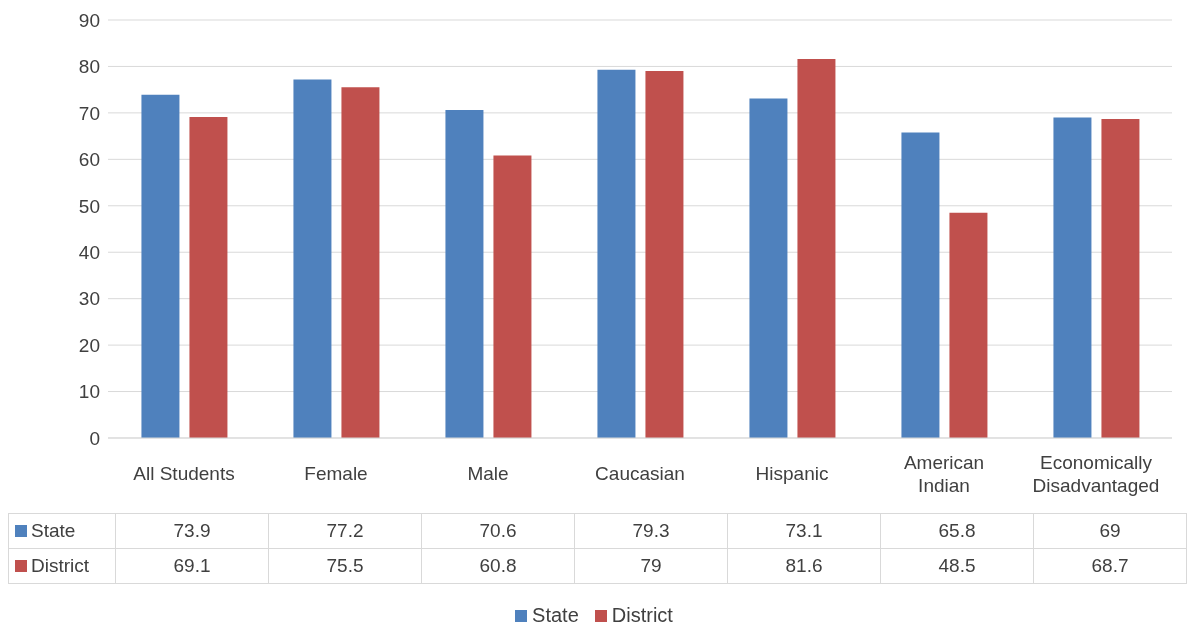 The image size is (1188, 627). Describe the element at coordinates (345, 531) in the screenshot. I see `data-label: 77.2` at that location.